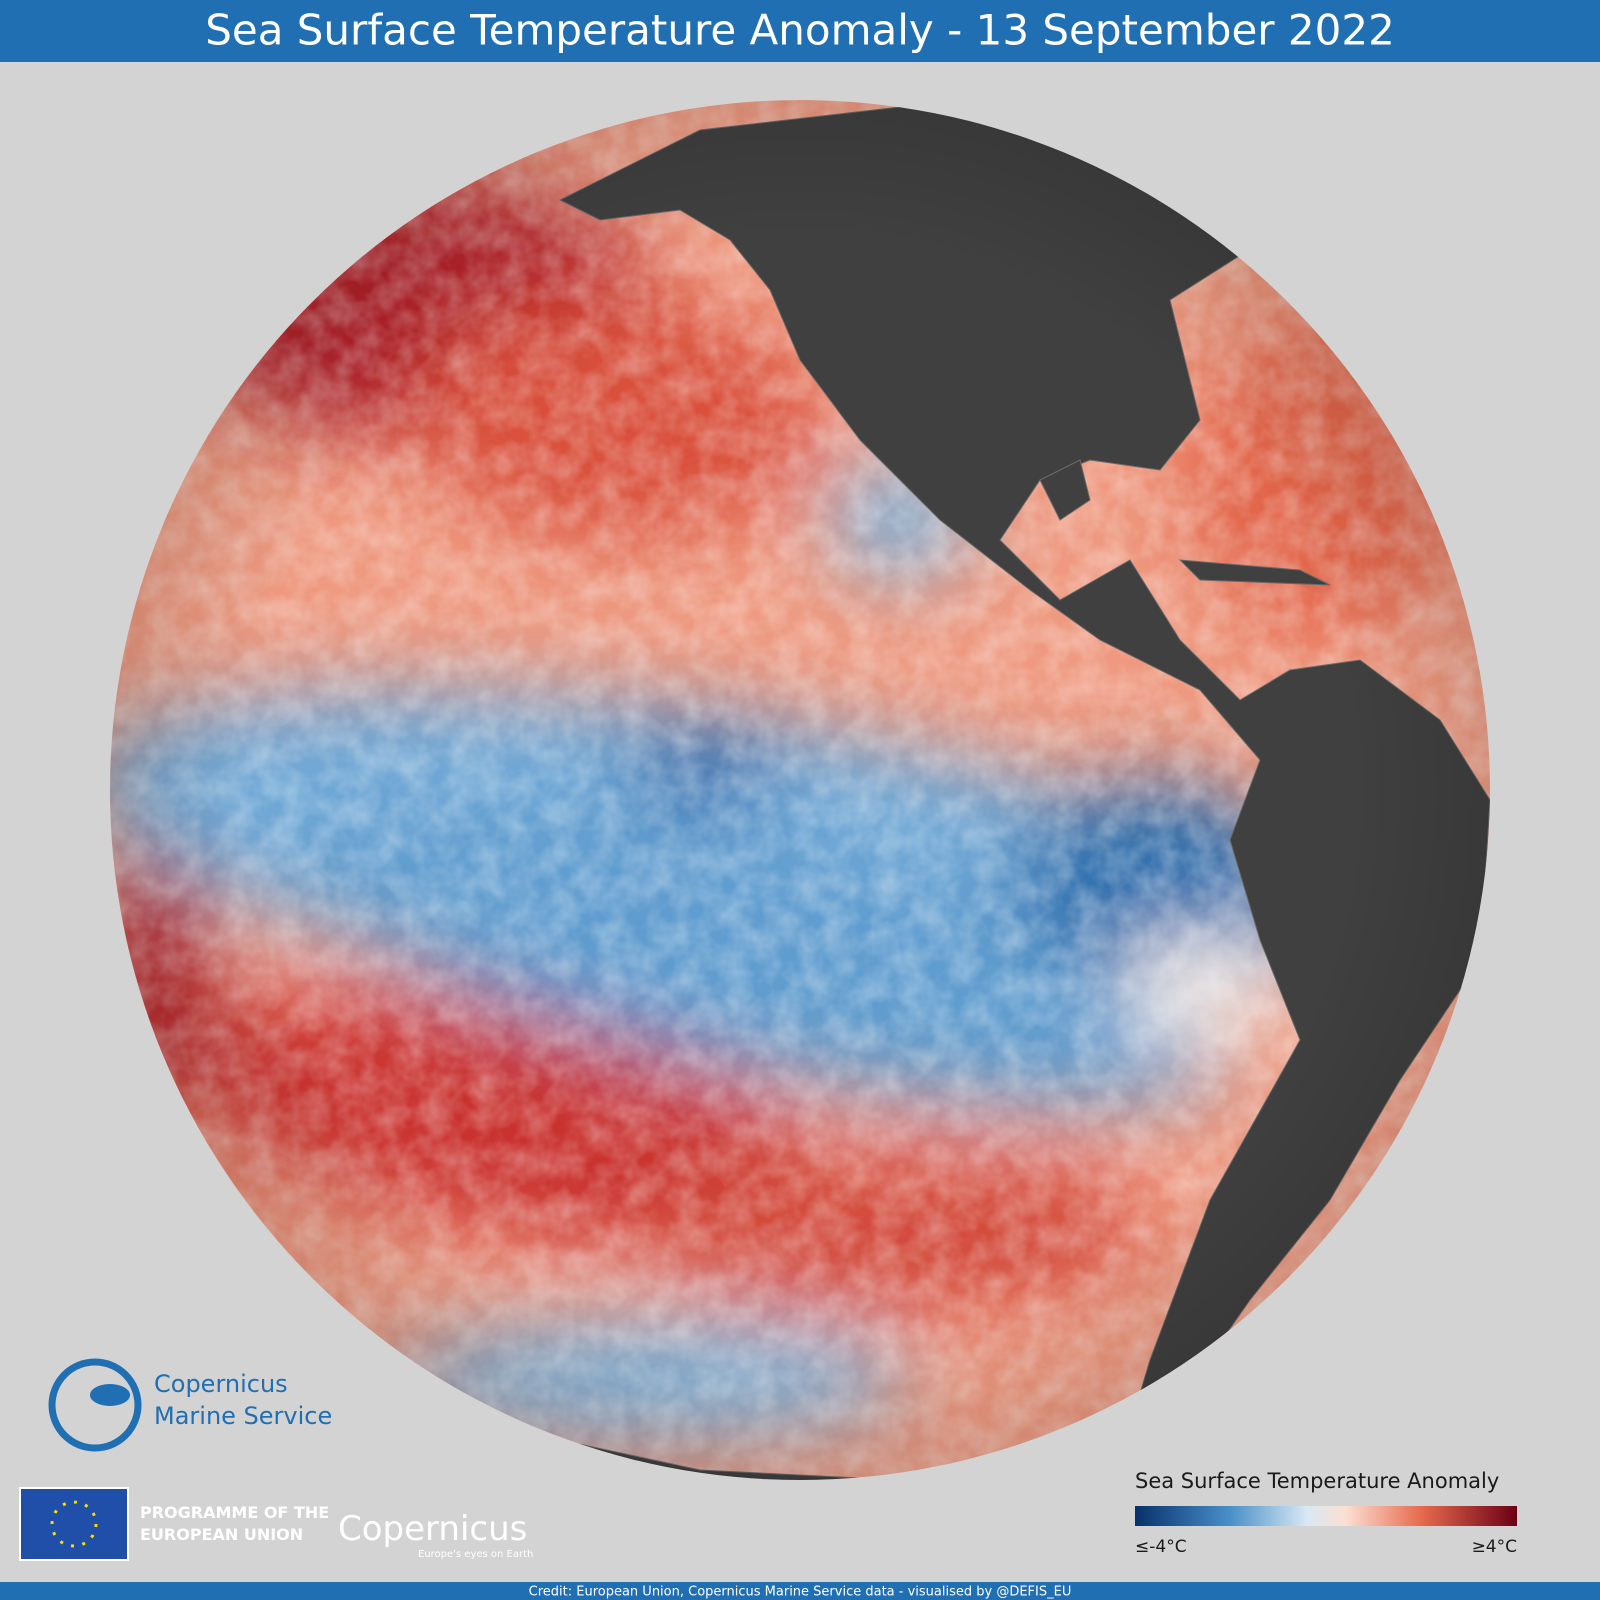 This screenshot has height=1600, width=1600. I want to click on marine-service-logo: Copernicus Marine Service, so click(190, 1405).